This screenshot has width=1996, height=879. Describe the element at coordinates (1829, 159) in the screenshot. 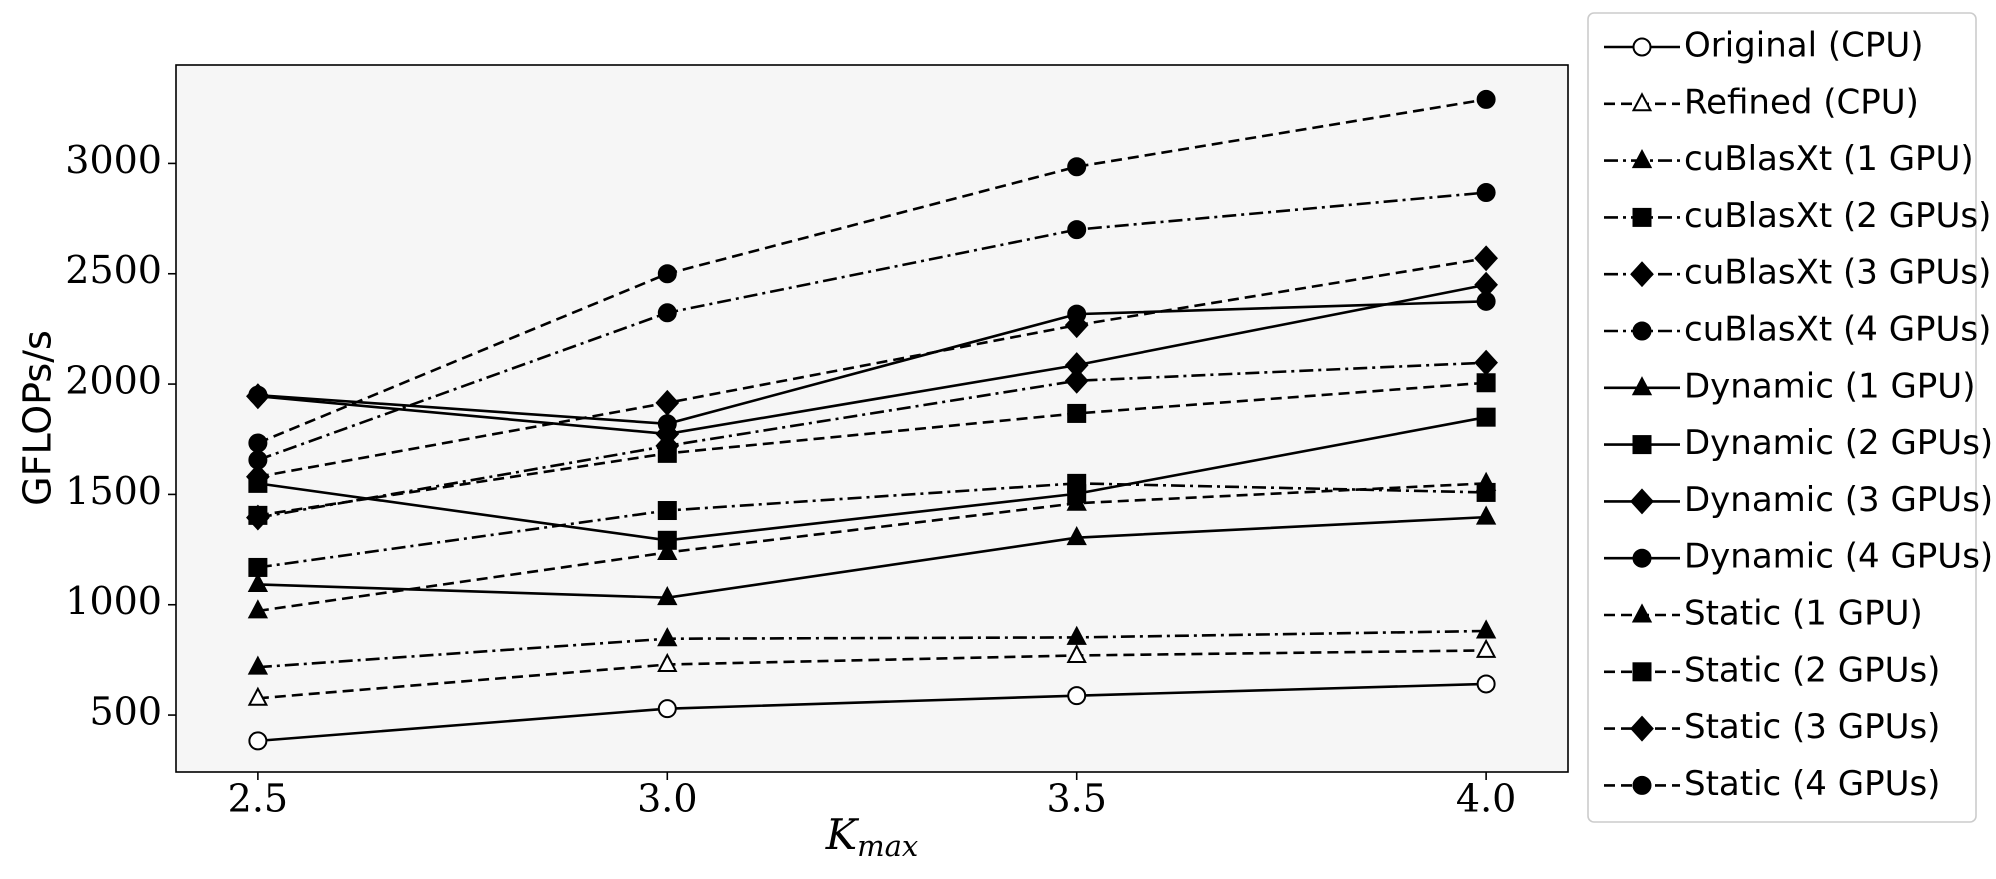

I see `legend-label: cuBlasXt (1 GPU)` at that location.